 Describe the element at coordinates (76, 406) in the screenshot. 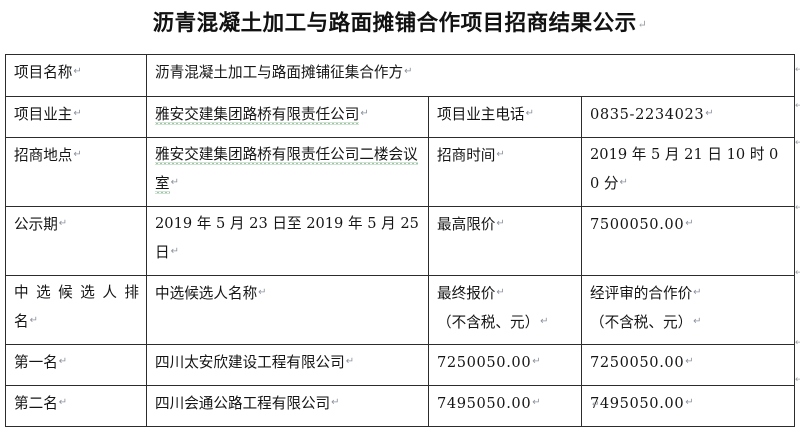

I see `cell-rank-2: 第二名↵` at that location.